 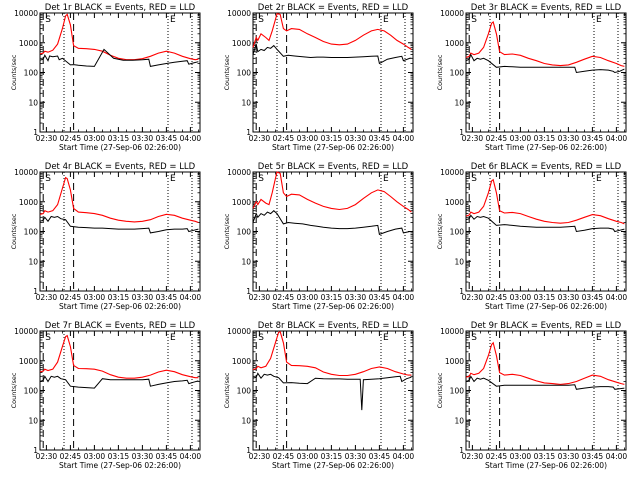 I want to click on panel-title: Det 3r BLACK = Events, RED = LLD, so click(x=546, y=8).